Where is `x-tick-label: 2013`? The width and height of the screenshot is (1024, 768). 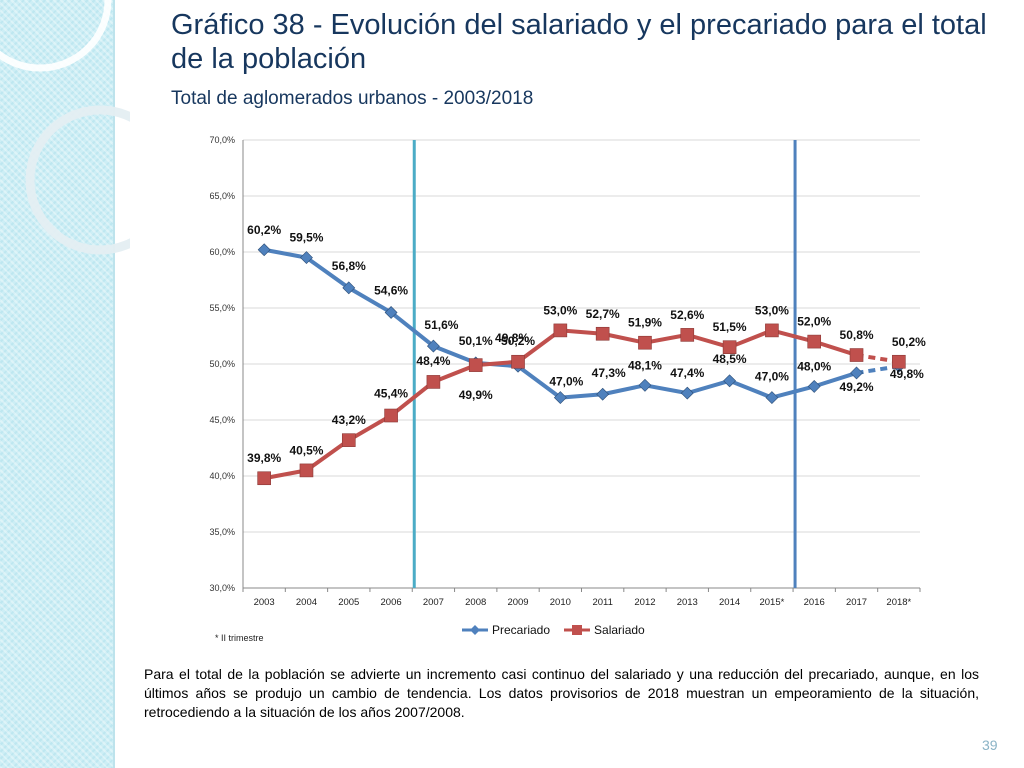 x-tick-label: 2013 is located at coordinates (687, 602).